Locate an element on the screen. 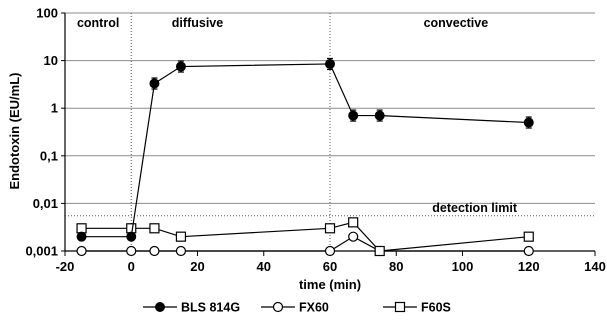 The width and height of the screenshot is (607, 320). legend-item-fx60: FX60 is located at coordinates (295, 308).